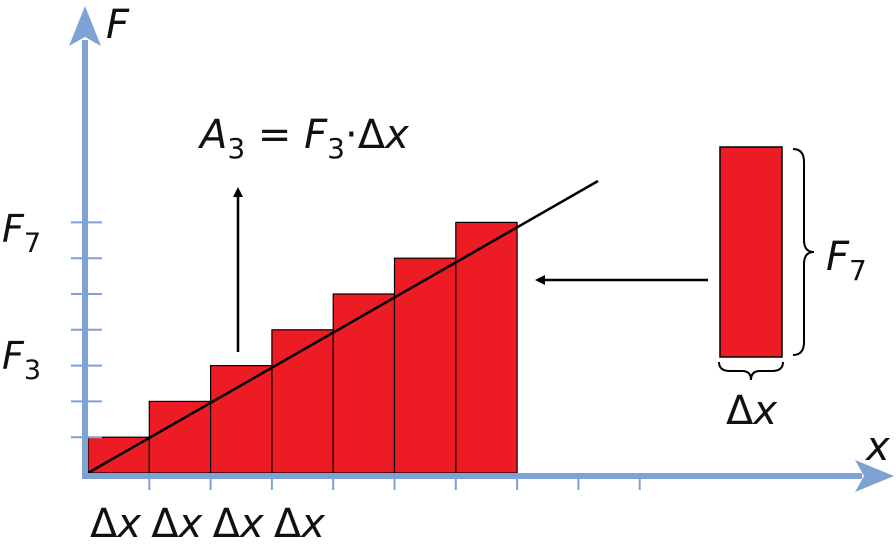 The height and width of the screenshot is (545, 896). What do you see at coordinates (874, 476) in the screenshot?
I see `x-axis-arrowhead` at bounding box center [874, 476].